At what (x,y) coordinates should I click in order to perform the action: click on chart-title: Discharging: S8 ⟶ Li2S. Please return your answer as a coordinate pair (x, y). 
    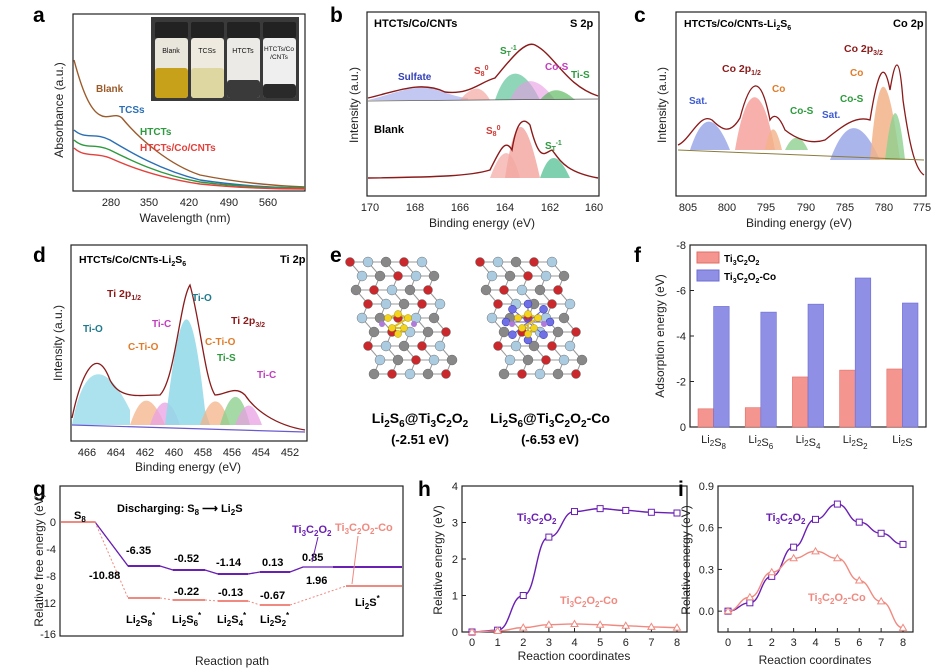
    Looking at the image, I should click on (180, 510).